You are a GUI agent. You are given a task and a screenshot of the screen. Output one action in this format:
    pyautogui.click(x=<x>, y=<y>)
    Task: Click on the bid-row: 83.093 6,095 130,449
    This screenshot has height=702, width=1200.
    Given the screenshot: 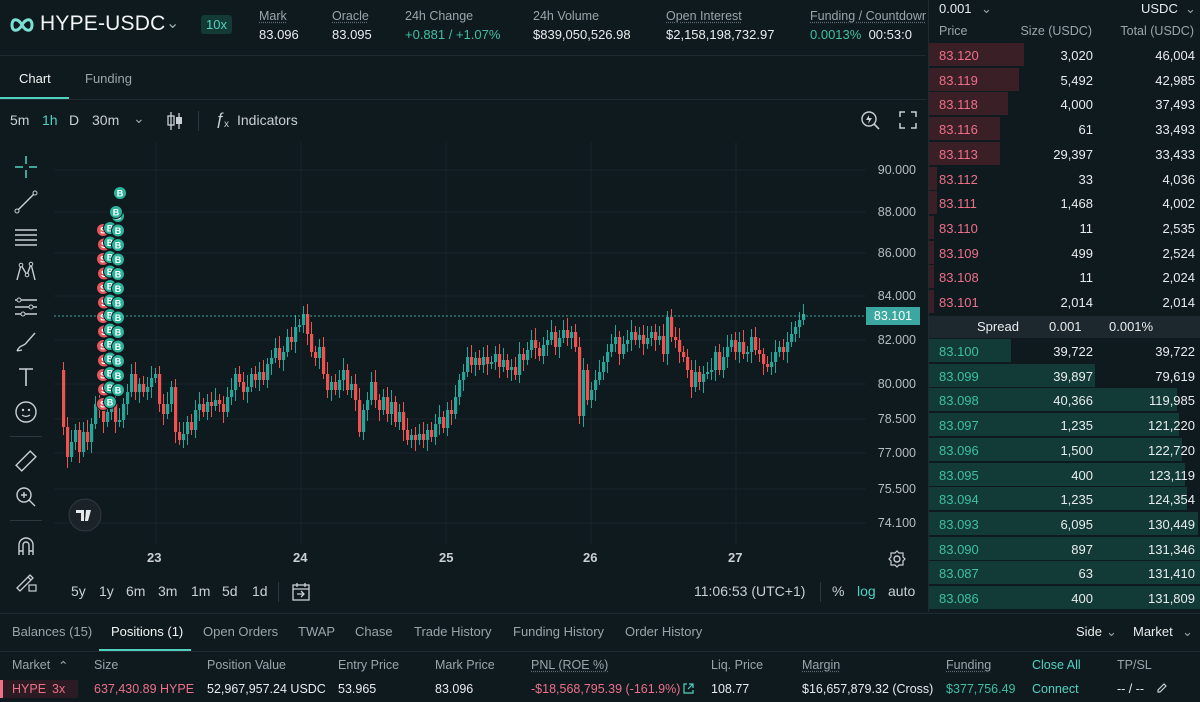 What is the action you would take?
    pyautogui.click(x=1064, y=523)
    